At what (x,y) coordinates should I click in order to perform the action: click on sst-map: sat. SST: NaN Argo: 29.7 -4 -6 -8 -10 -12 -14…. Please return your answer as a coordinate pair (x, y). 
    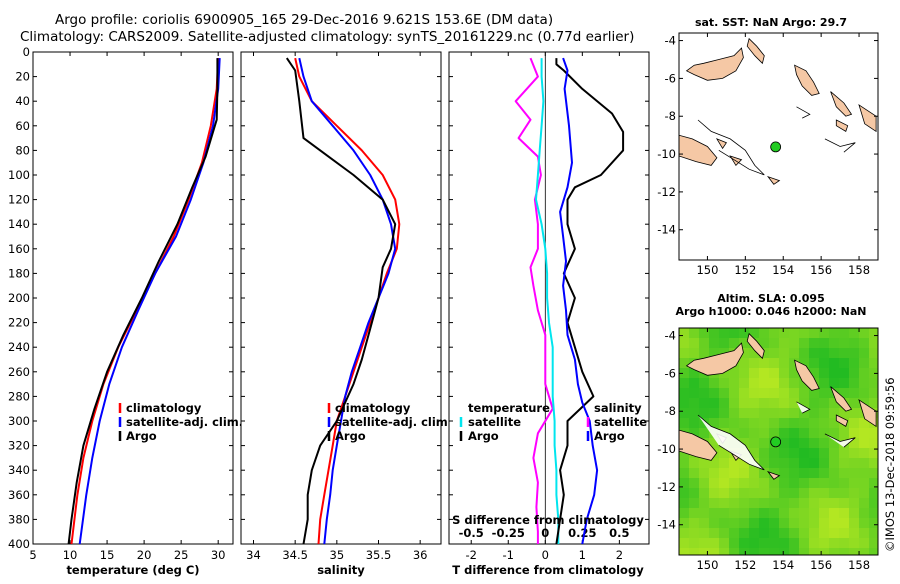
    Looking at the image, I should click on (768, 146).